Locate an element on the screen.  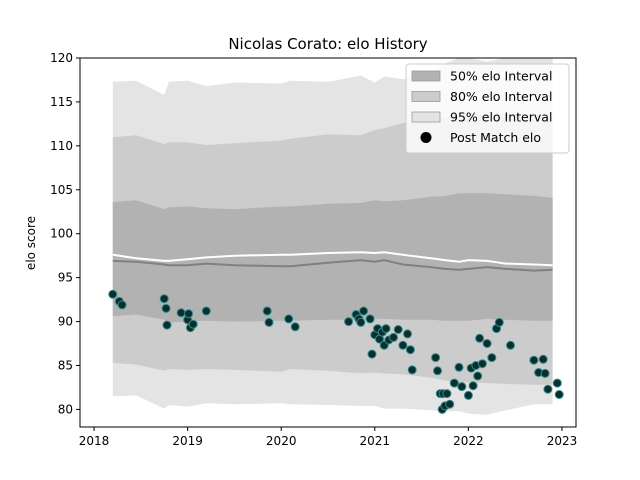
legend-box is located at coordinates (487, 108).